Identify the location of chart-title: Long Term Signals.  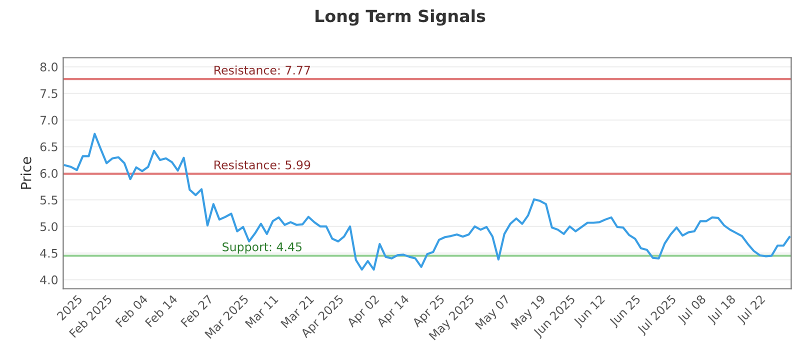
(401, 17).